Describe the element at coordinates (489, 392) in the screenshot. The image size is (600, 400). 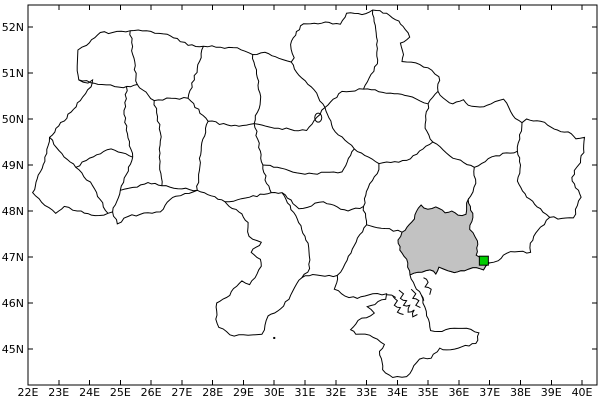
I see `x-tick-label: 37E` at that location.